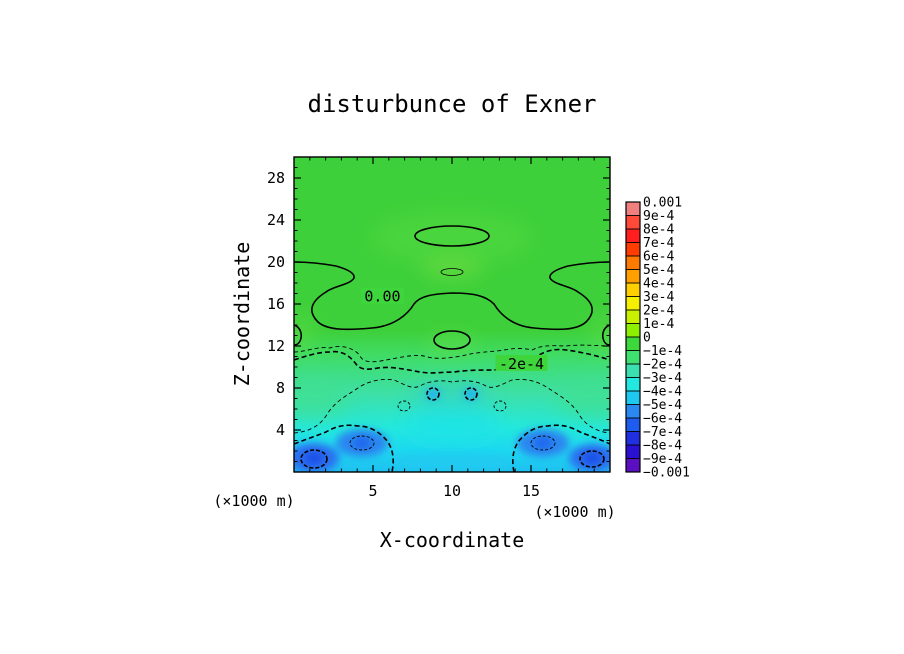  Describe the element at coordinates (276, 346) in the screenshot. I see `y-tick-label: 12` at that location.